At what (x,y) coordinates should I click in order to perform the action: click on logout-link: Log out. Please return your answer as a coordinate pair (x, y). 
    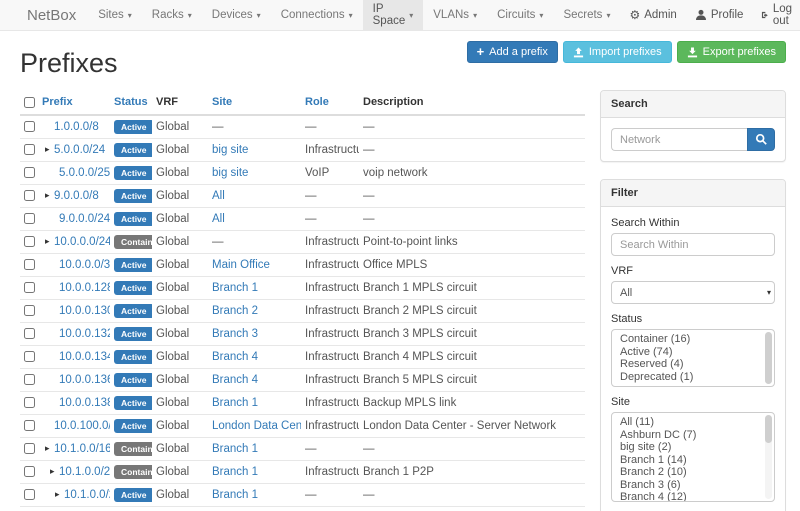
    Looking at the image, I should click on (776, 15).